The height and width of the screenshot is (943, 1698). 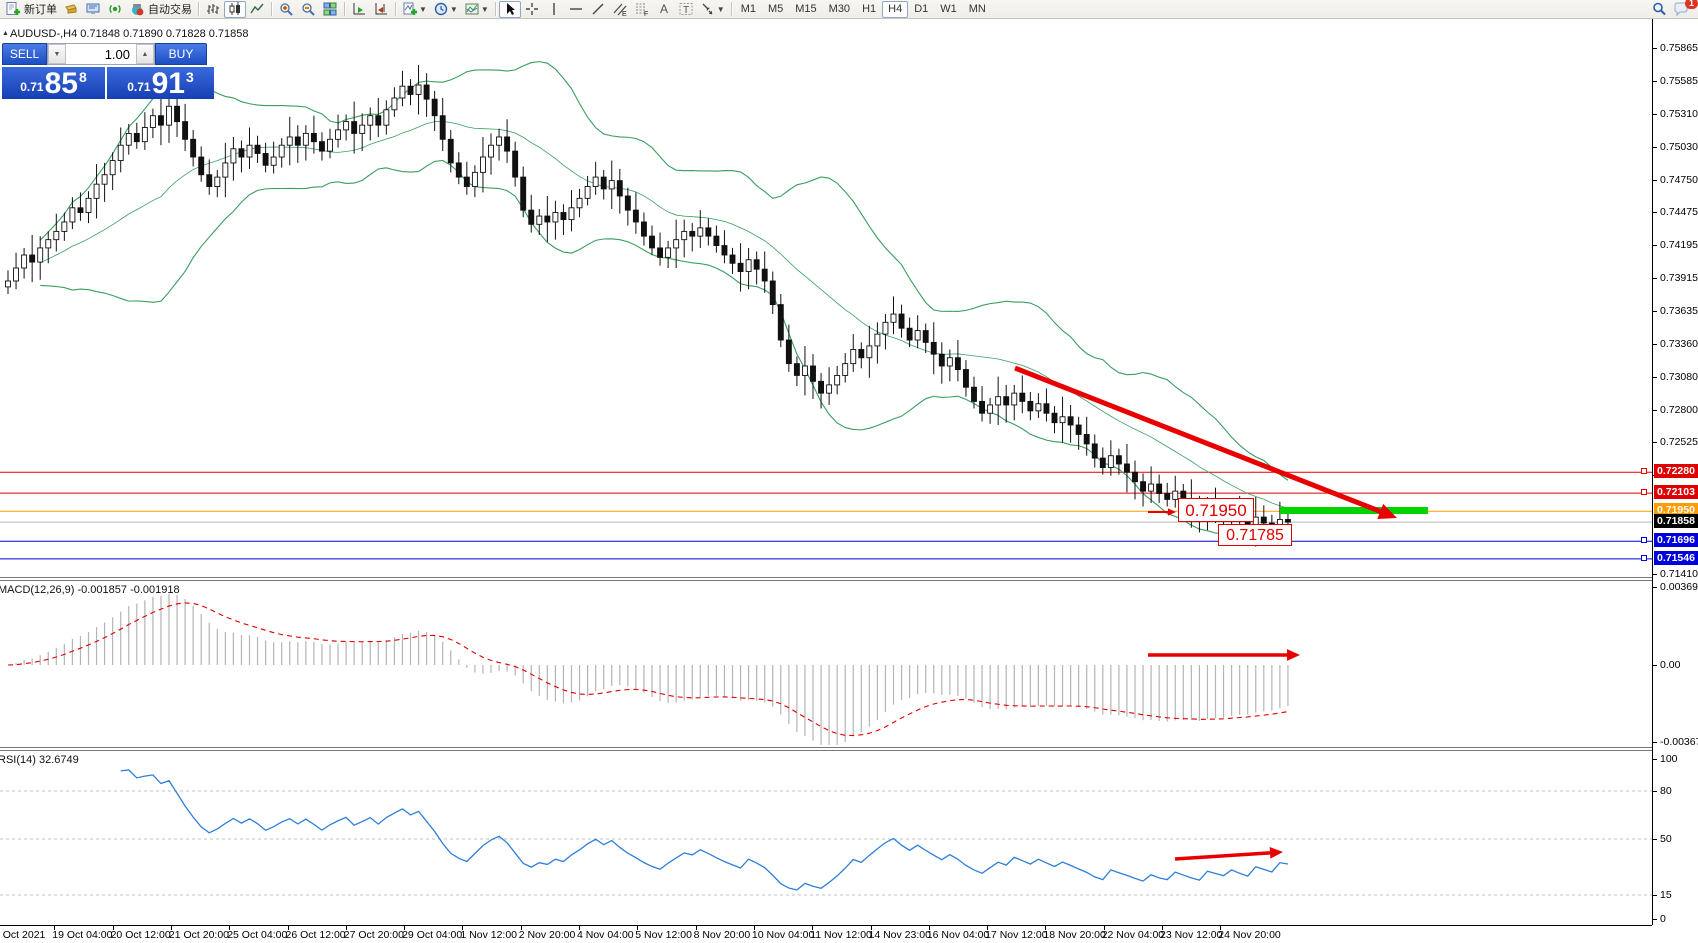 I want to click on macd-arrow-annotation, so click(x=1293, y=655).